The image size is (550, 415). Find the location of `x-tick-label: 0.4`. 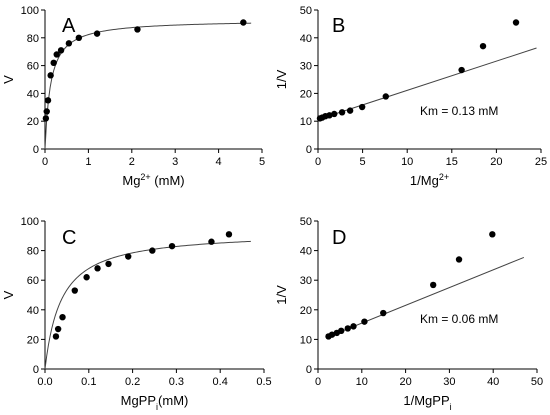

x-tick-label: 0.4 is located at coordinates (220, 382).